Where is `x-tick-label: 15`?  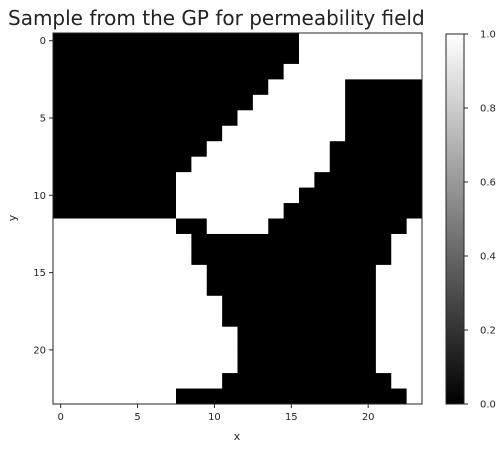
x-tick-label: 15 is located at coordinates (291, 417).